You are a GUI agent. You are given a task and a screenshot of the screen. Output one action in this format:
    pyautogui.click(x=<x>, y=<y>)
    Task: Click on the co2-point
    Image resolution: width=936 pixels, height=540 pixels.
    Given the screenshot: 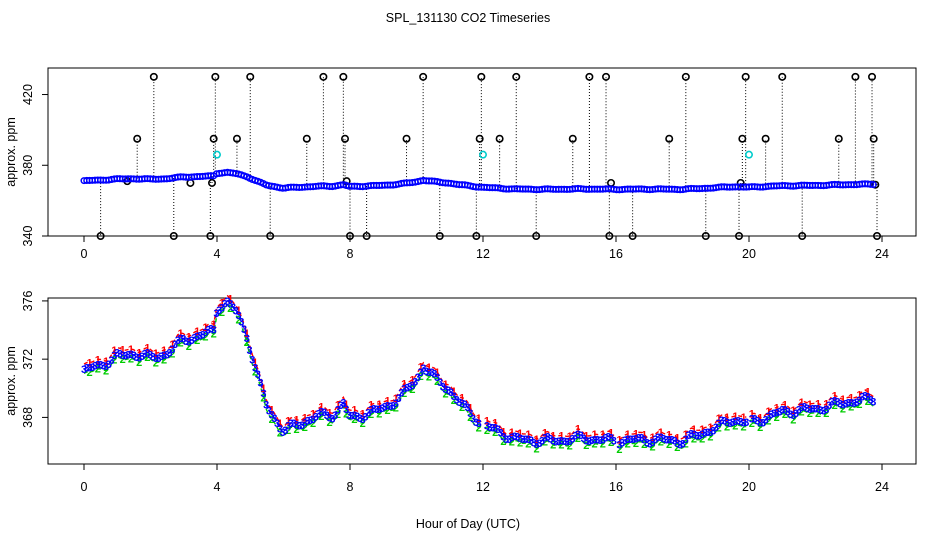 What is the action you would take?
    pyautogui.click(x=873, y=185)
    